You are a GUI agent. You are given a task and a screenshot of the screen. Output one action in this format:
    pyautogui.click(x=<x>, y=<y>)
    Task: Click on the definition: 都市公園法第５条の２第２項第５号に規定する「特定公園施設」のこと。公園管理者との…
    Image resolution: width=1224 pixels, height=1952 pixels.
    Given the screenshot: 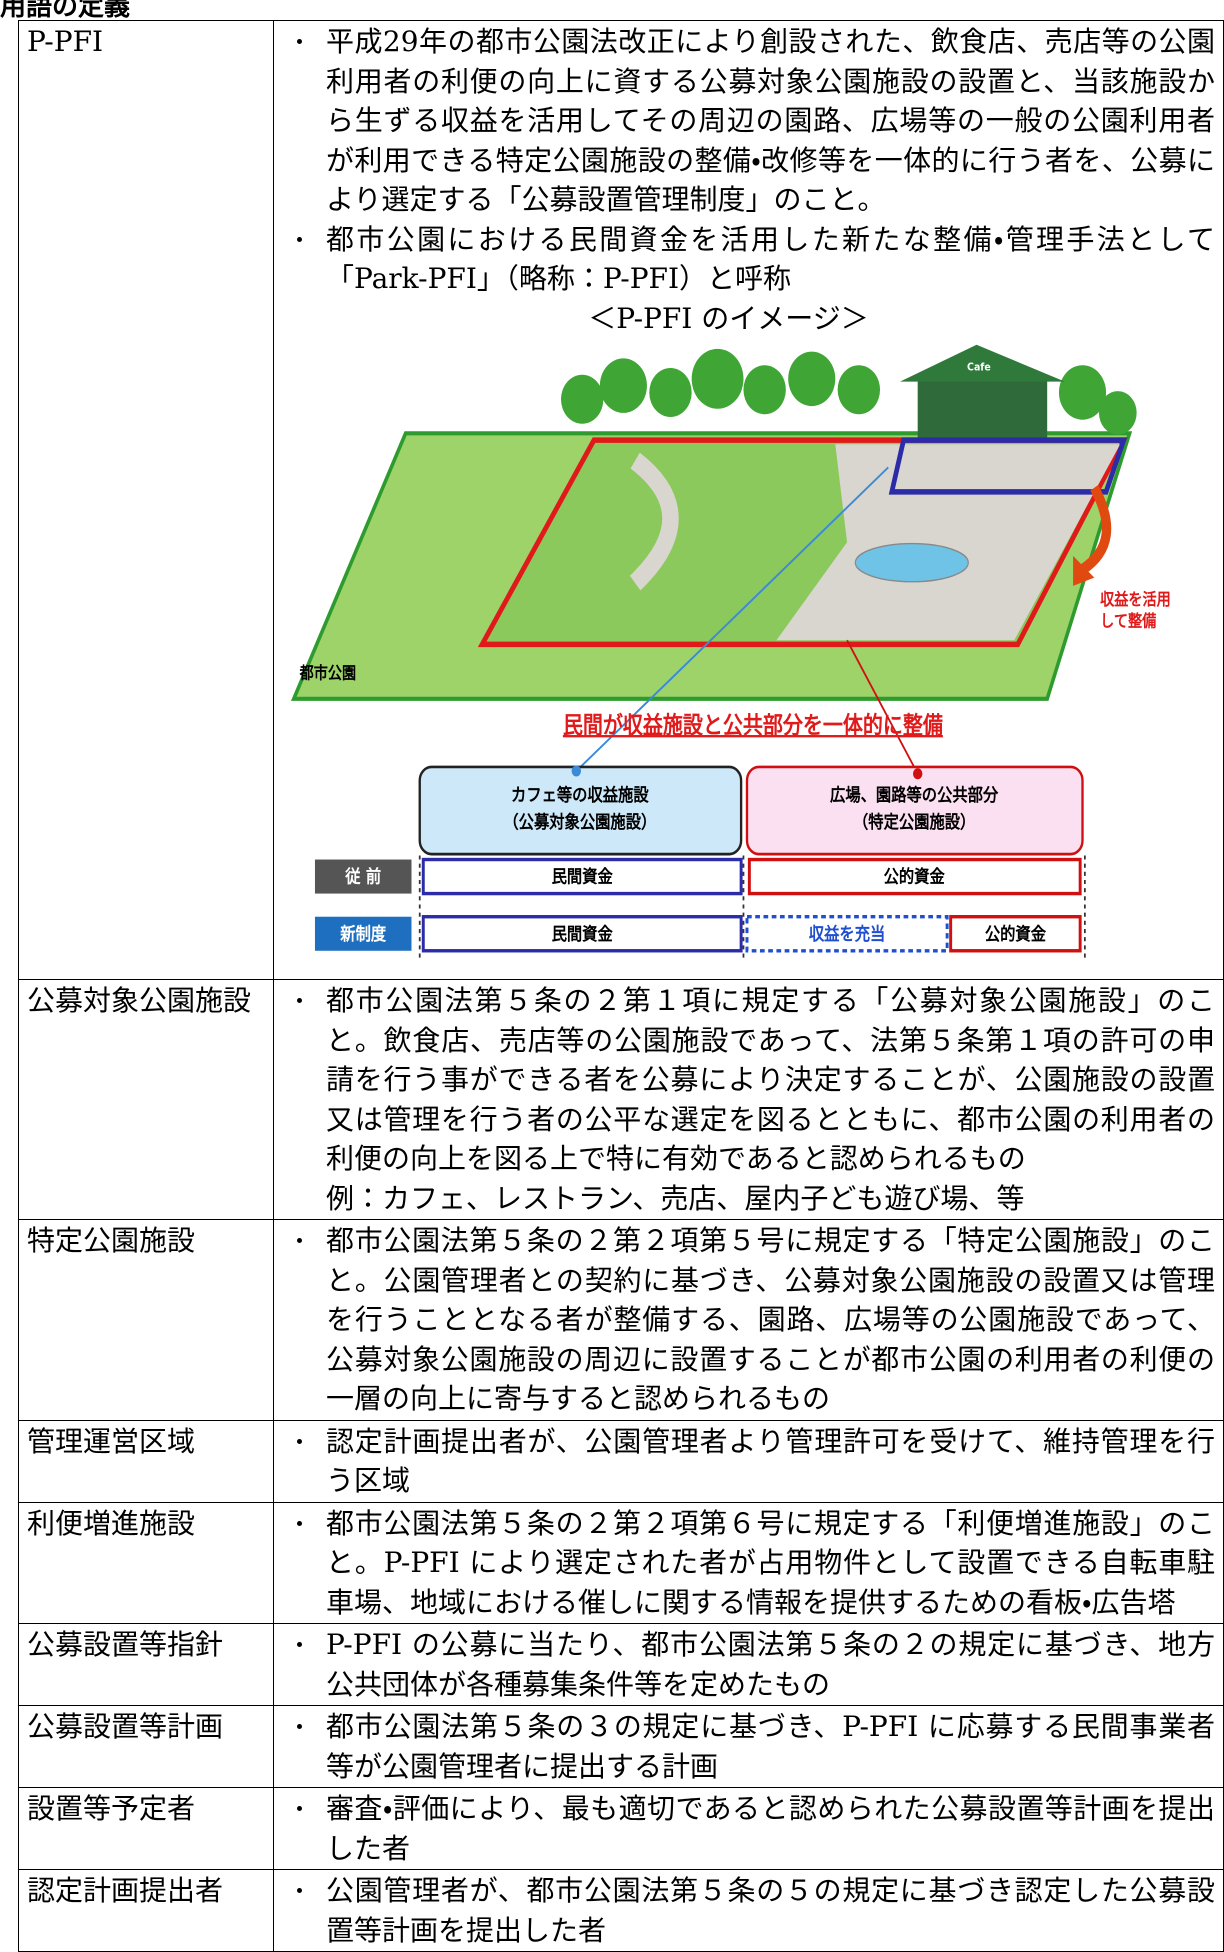 What is the action you would take?
    pyautogui.click(x=748, y=1320)
    